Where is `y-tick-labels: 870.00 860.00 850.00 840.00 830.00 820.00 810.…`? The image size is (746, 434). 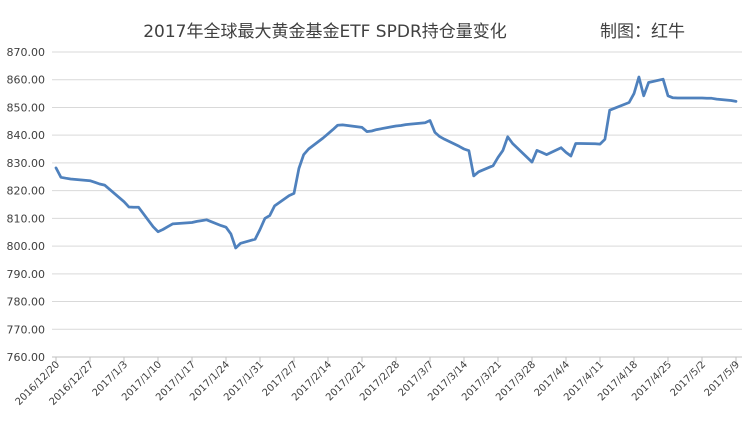
y-tick-labels: 870.00 860.00 850.00 840.00 830.00 820.00 810.… is located at coordinates (26, 205).